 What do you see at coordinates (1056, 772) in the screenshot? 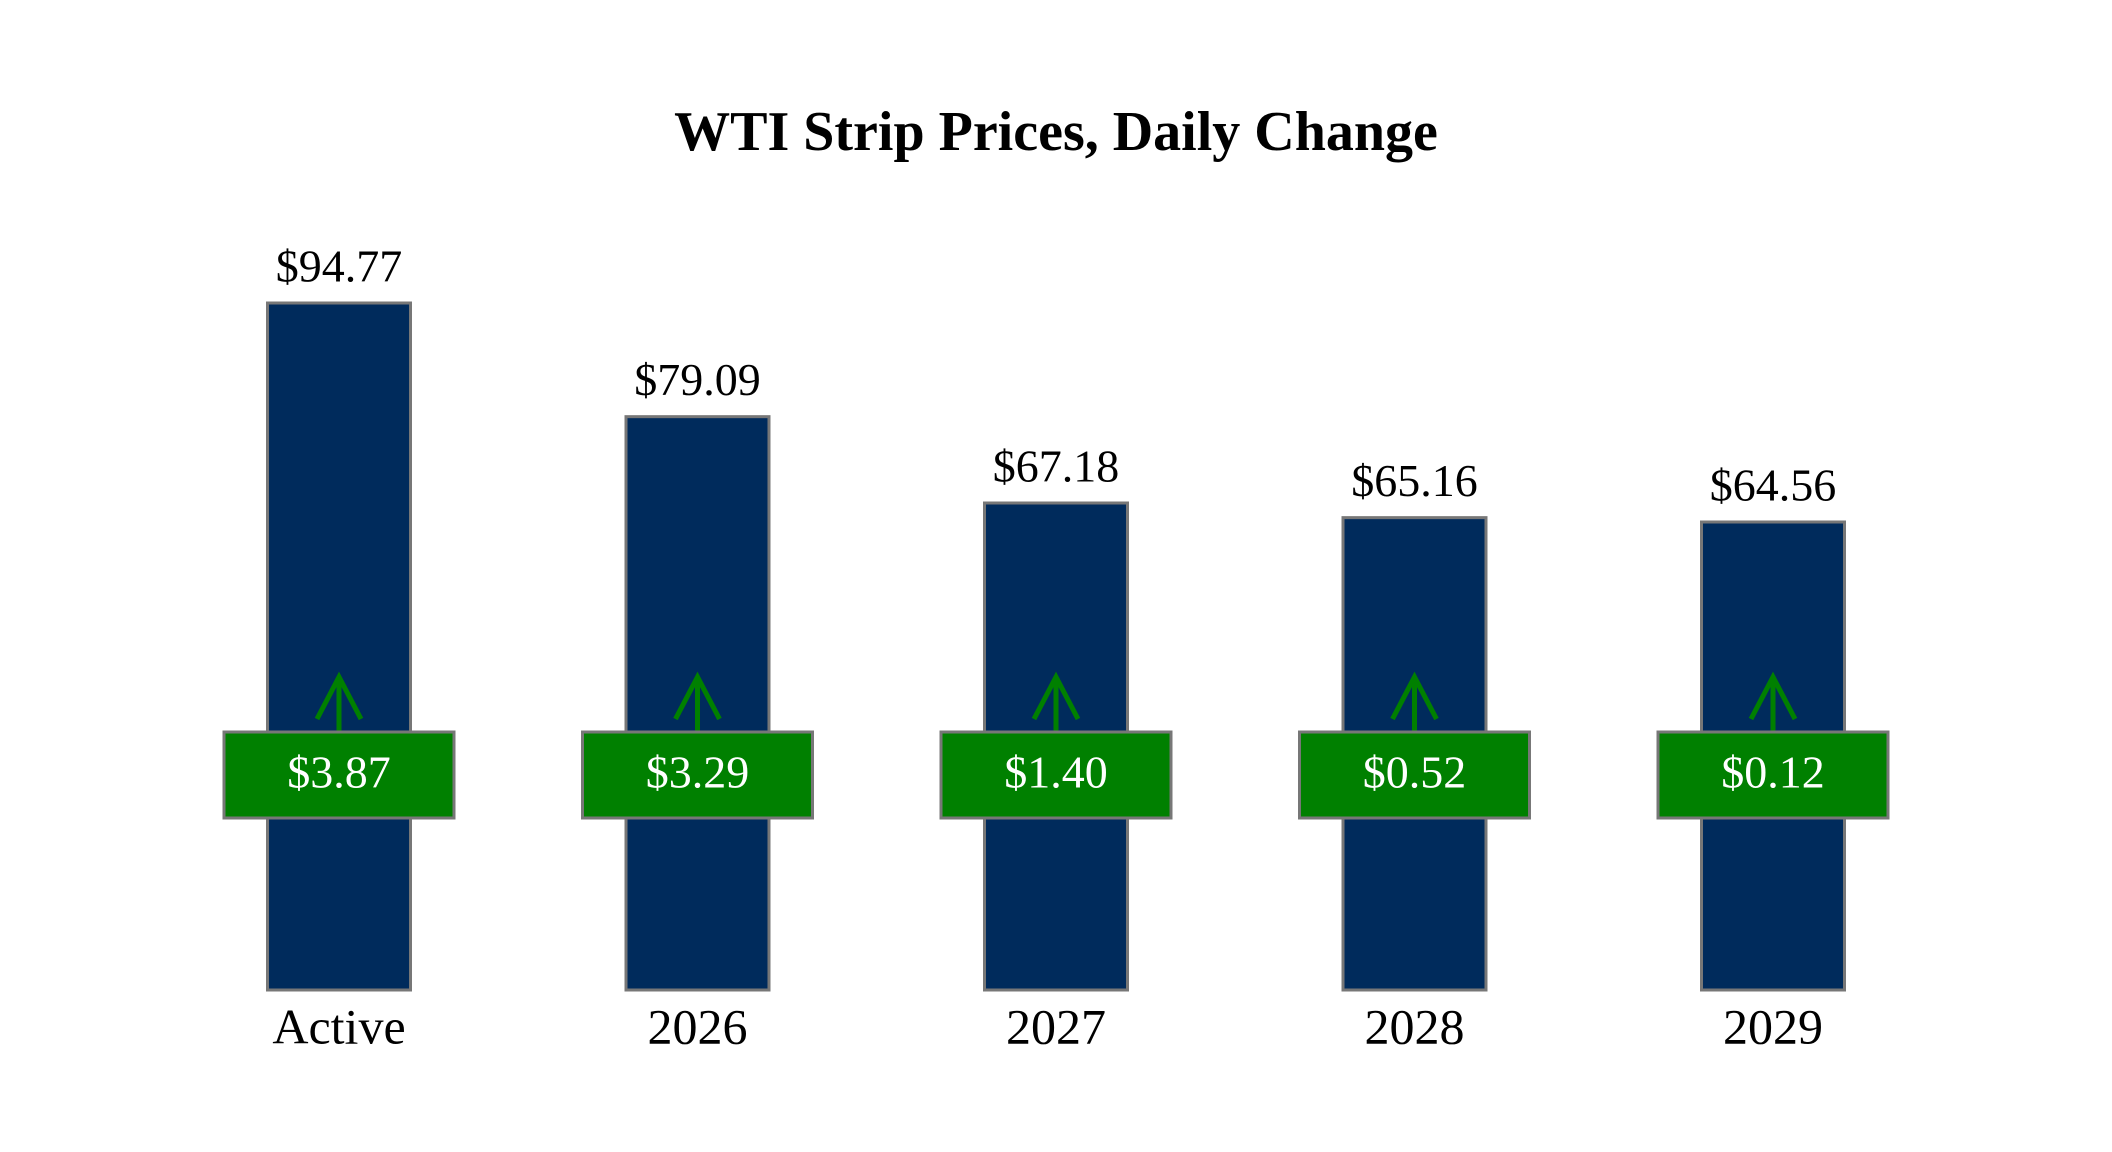
I see `change-label: $1.40` at bounding box center [1056, 772].